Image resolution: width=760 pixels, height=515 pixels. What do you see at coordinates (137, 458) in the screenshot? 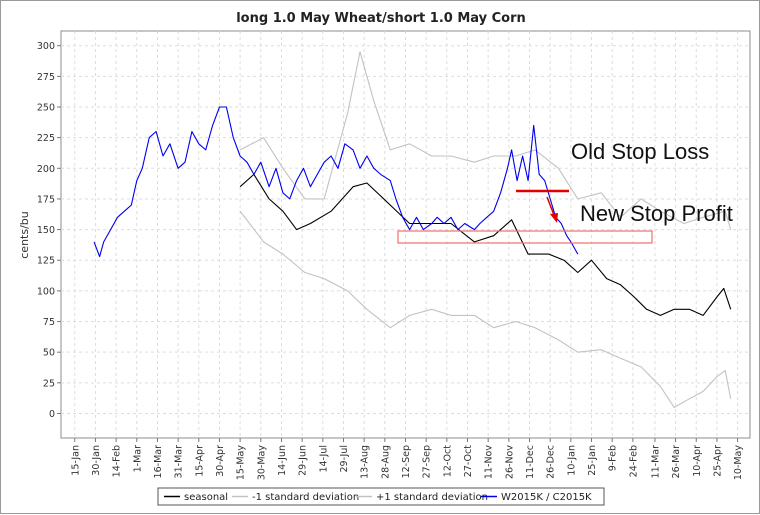
I see `x-tick-label: 1-Mar` at bounding box center [137, 458].